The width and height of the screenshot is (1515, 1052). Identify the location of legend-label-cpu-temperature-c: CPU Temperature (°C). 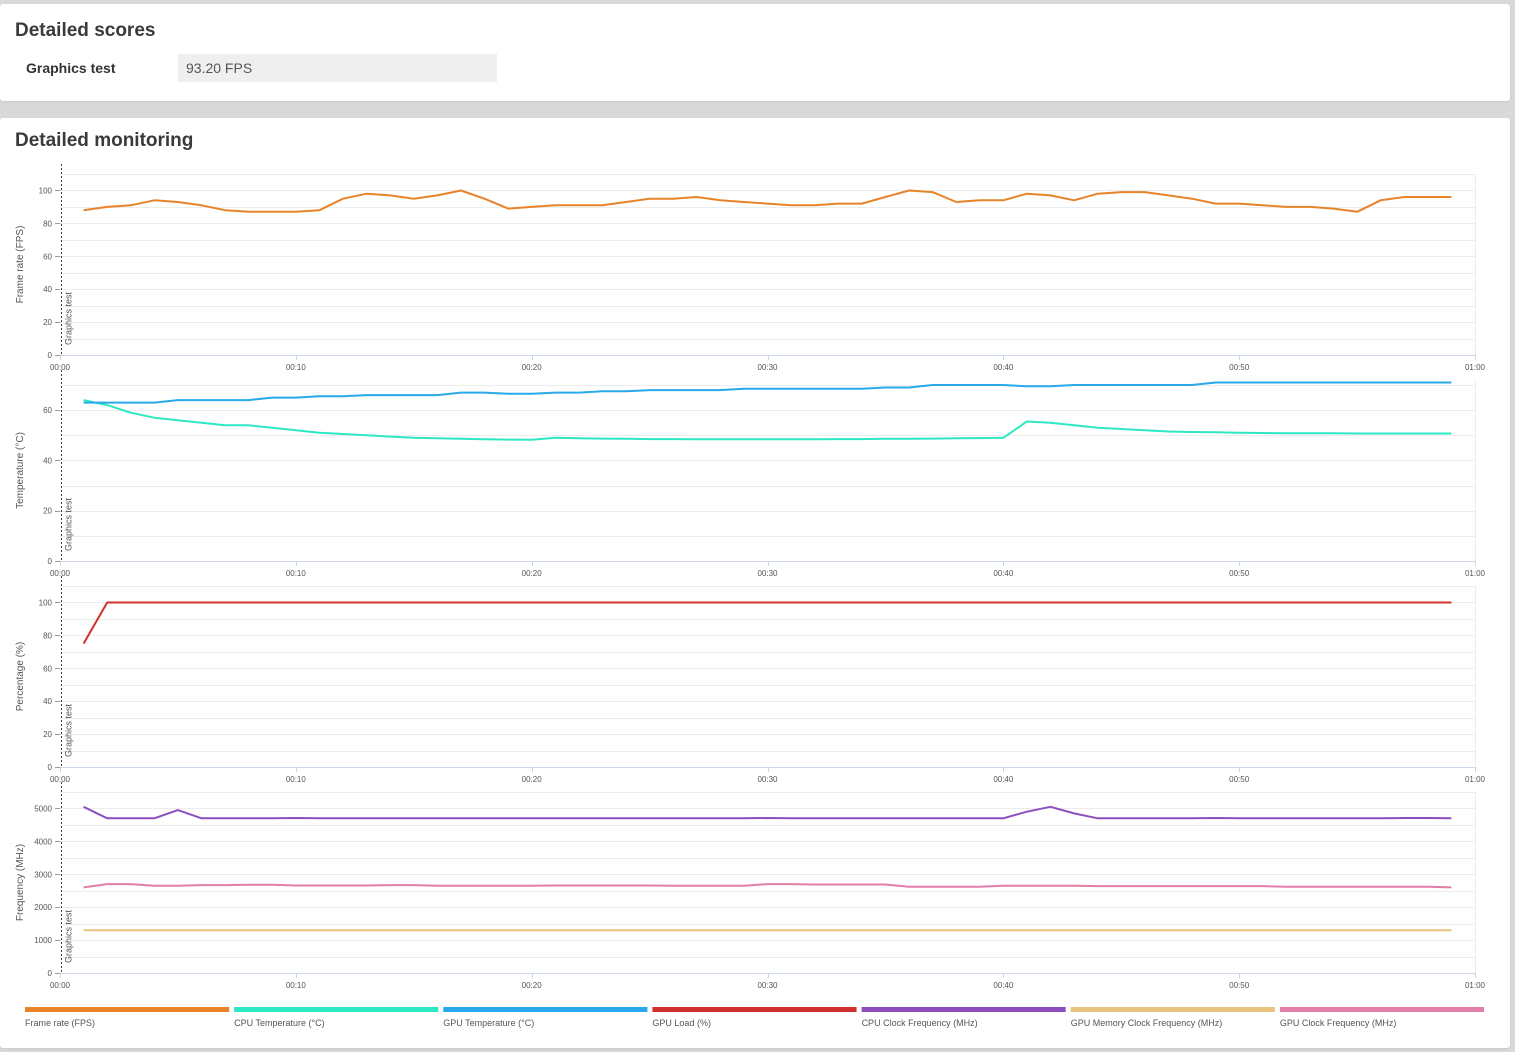
(279, 1023).